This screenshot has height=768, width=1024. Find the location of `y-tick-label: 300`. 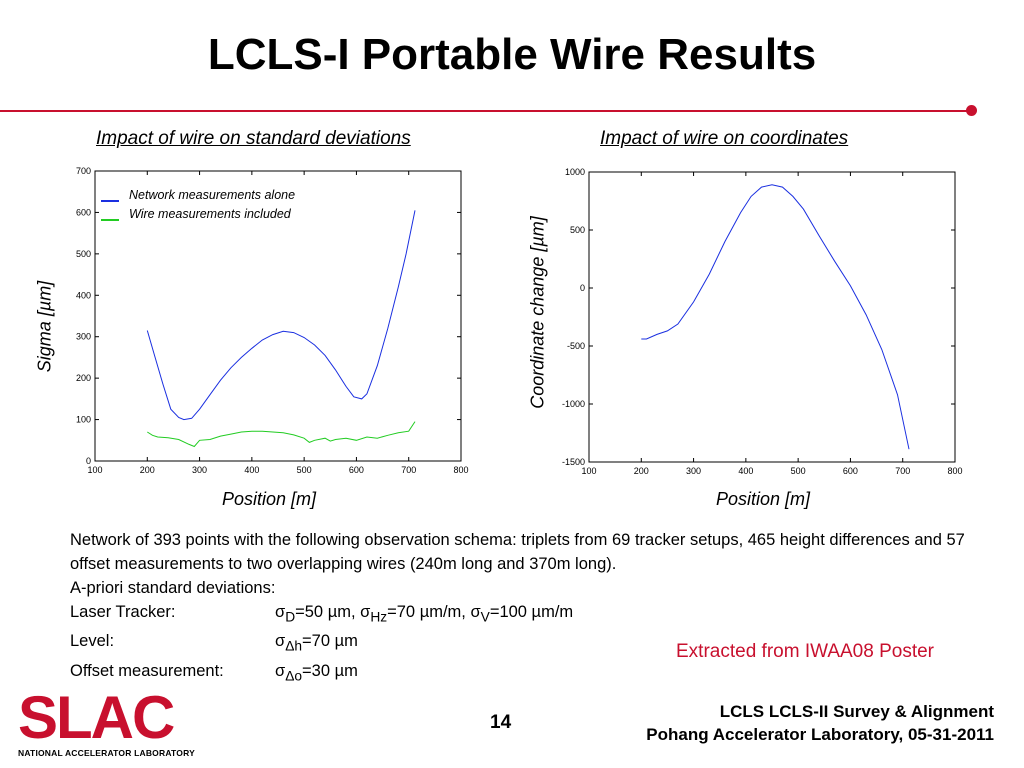

y-tick-label: 300 is located at coordinates (83, 337).